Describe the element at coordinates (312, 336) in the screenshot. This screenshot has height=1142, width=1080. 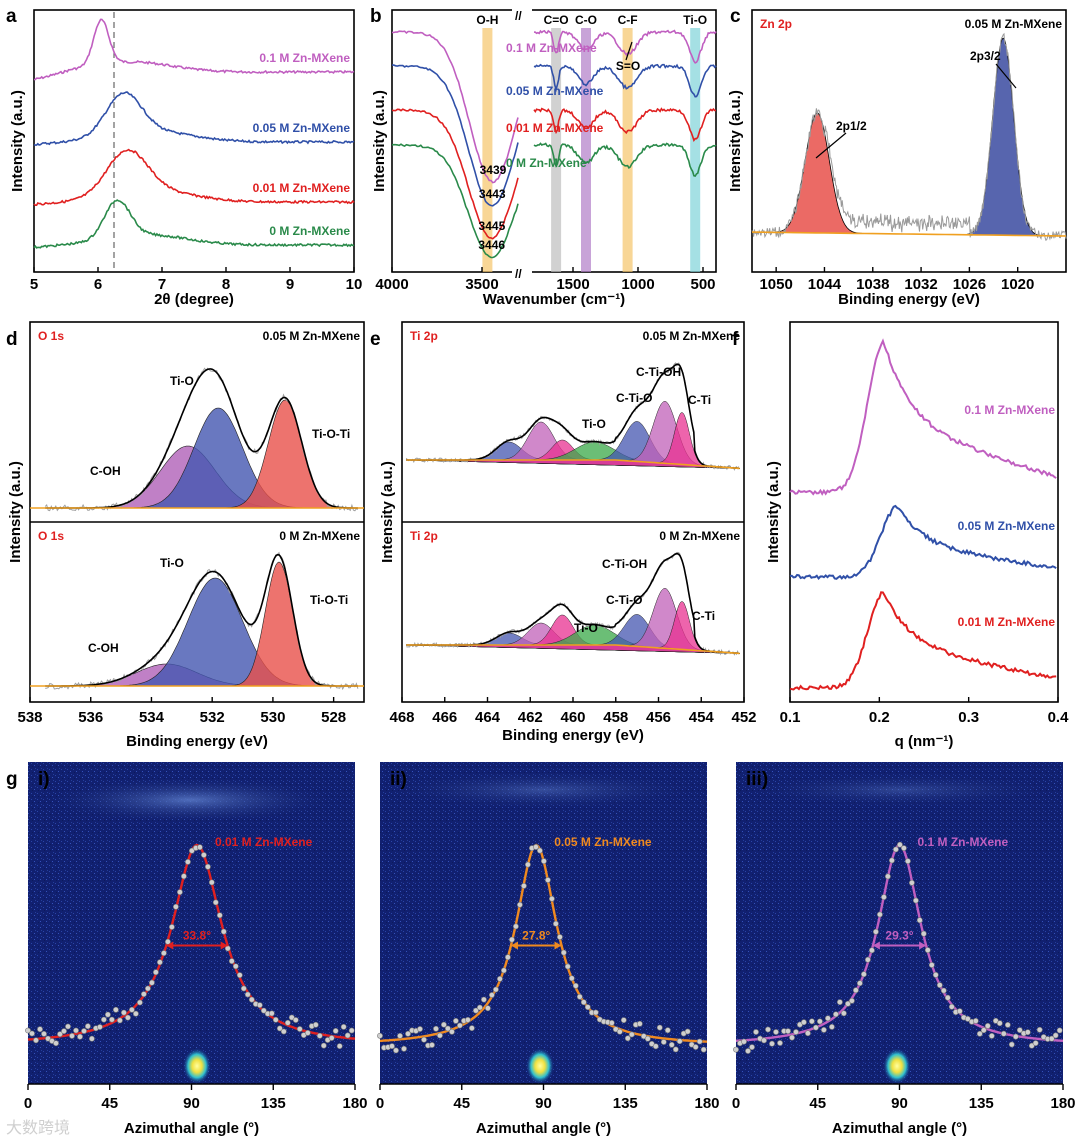
I see `d-sample-label: 0.05 M Zn-MXene` at that location.